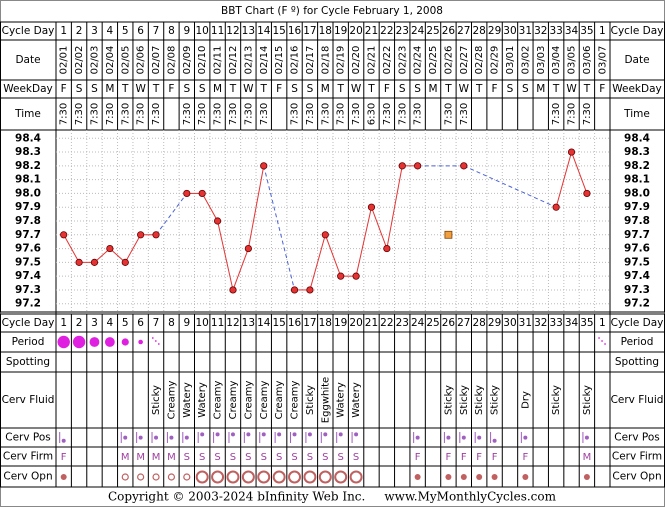  Describe the element at coordinates (510, 186) in the screenshot. I see `gap-line` at that location.